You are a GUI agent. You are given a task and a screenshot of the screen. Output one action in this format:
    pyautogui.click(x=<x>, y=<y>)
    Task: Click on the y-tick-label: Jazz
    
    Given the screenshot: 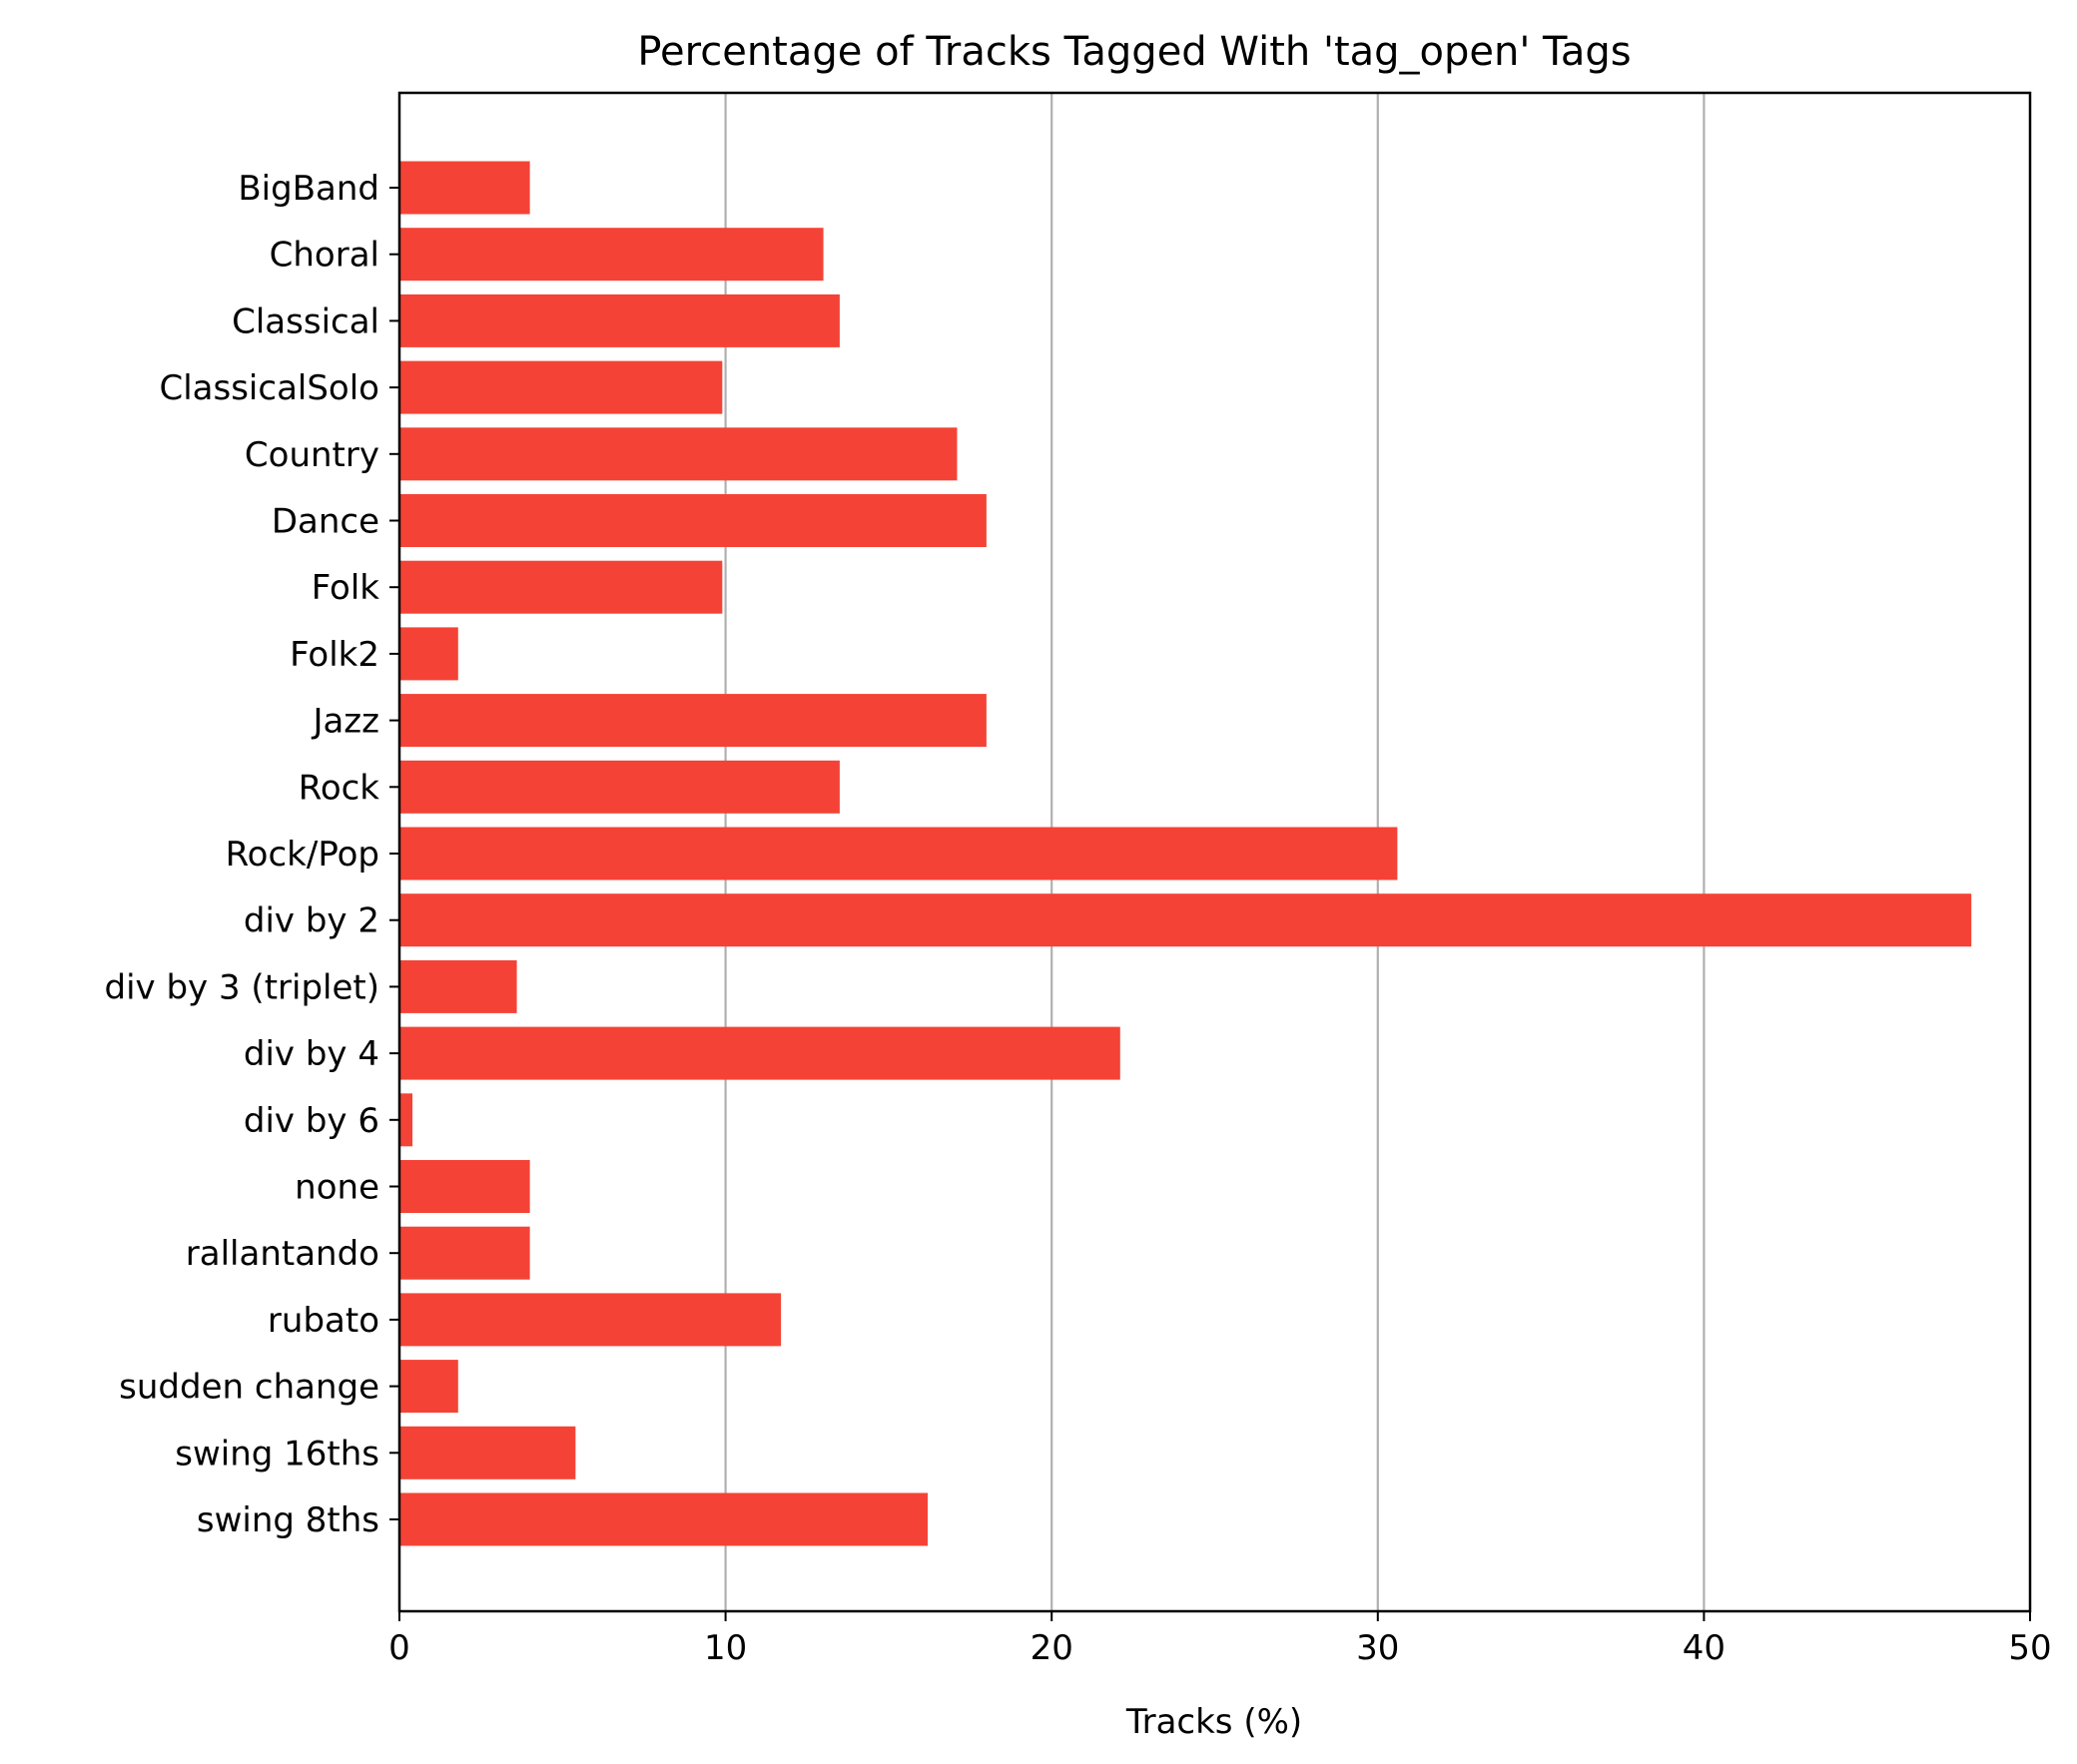 What is the action you would take?
    pyautogui.click(x=345, y=722)
    